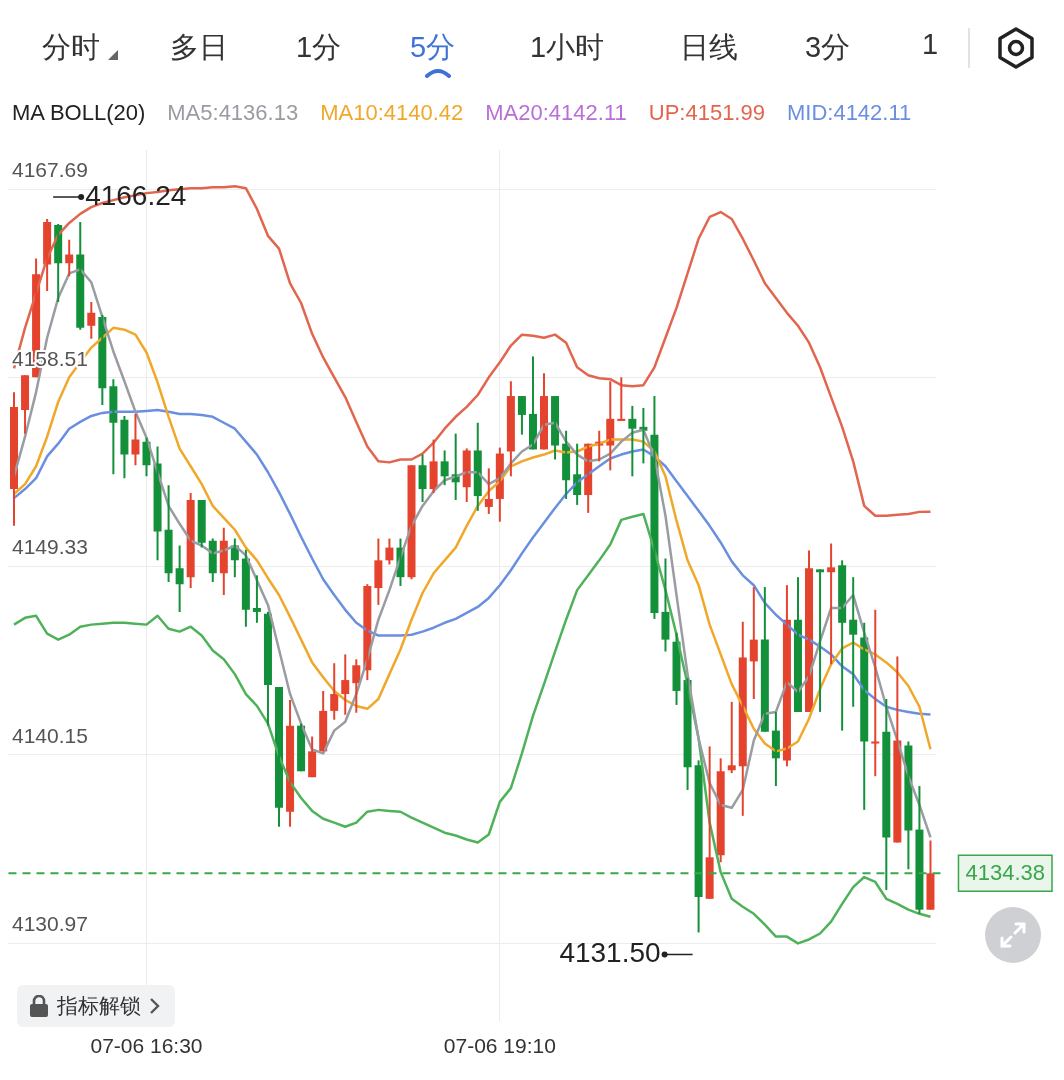  I want to click on y-tick-label: 4167.69, so click(50, 170).